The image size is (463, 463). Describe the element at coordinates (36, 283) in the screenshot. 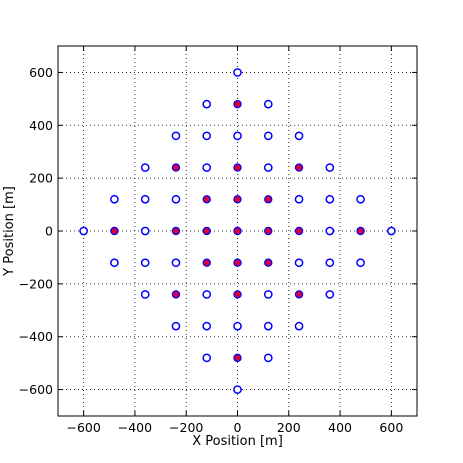

I see `y-tick-label: −200` at that location.